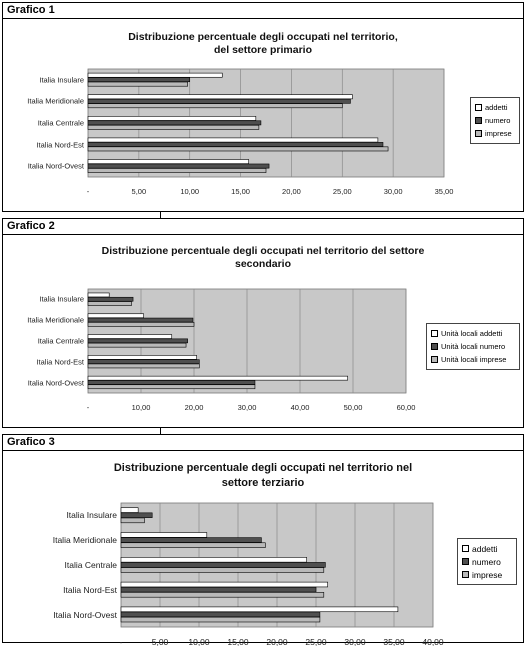 The height and width of the screenshot is (647, 527). I want to click on legend-item: Unità locali numero, so click(473, 346).